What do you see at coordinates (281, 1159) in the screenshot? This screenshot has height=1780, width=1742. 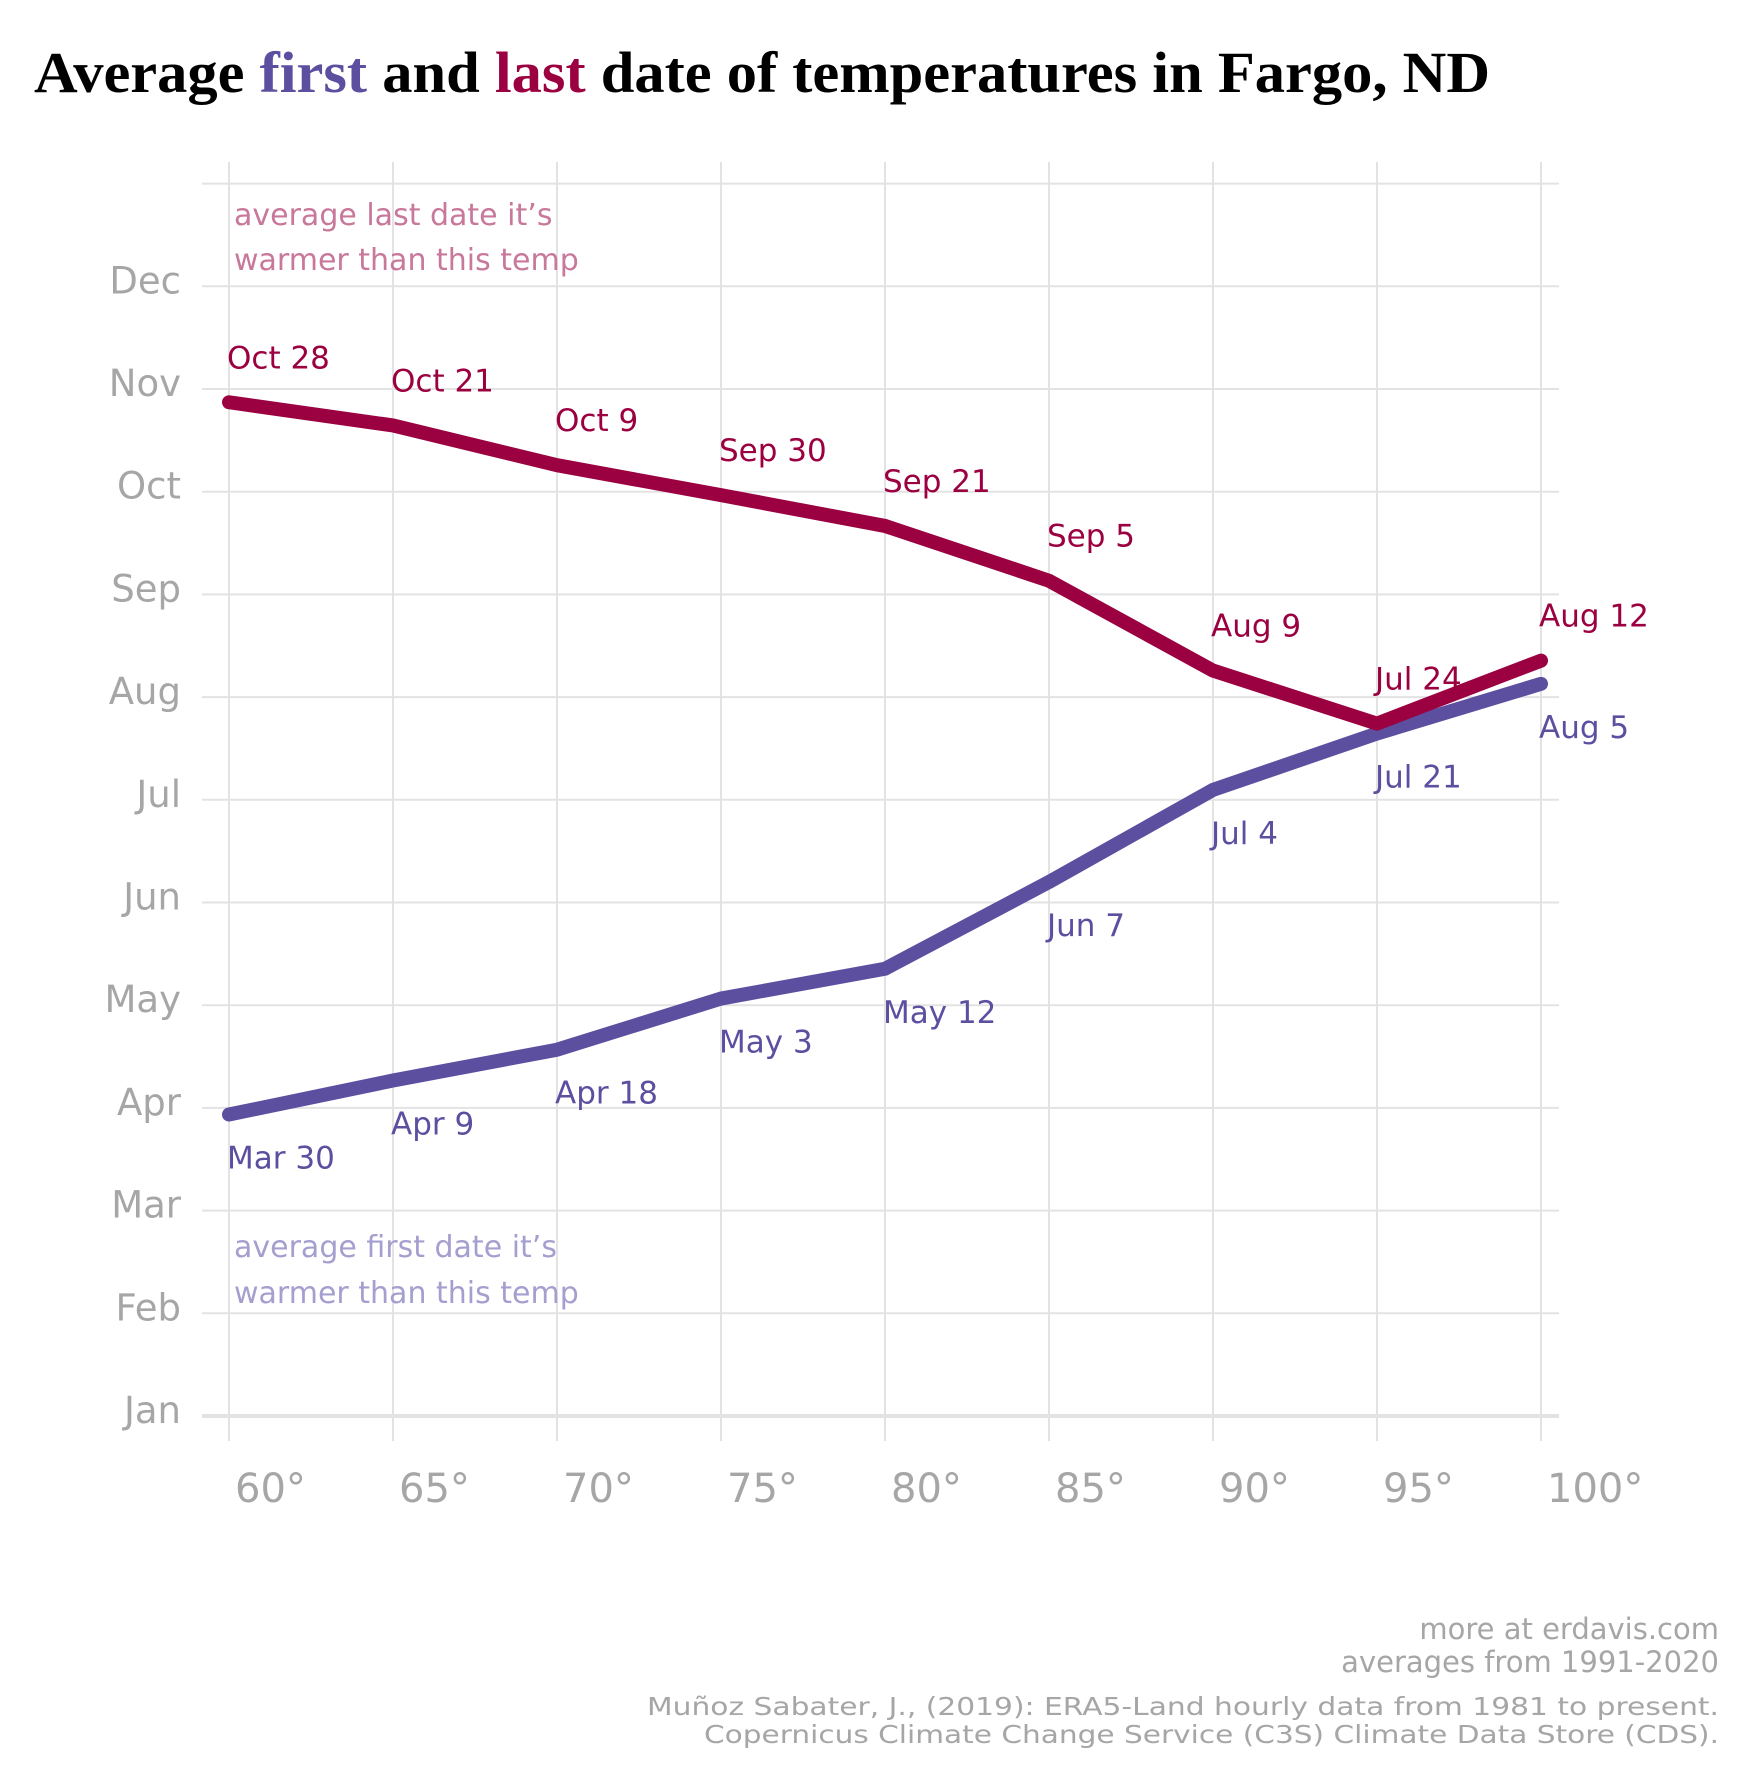 I see `data-label-first: Mar 30` at bounding box center [281, 1159].